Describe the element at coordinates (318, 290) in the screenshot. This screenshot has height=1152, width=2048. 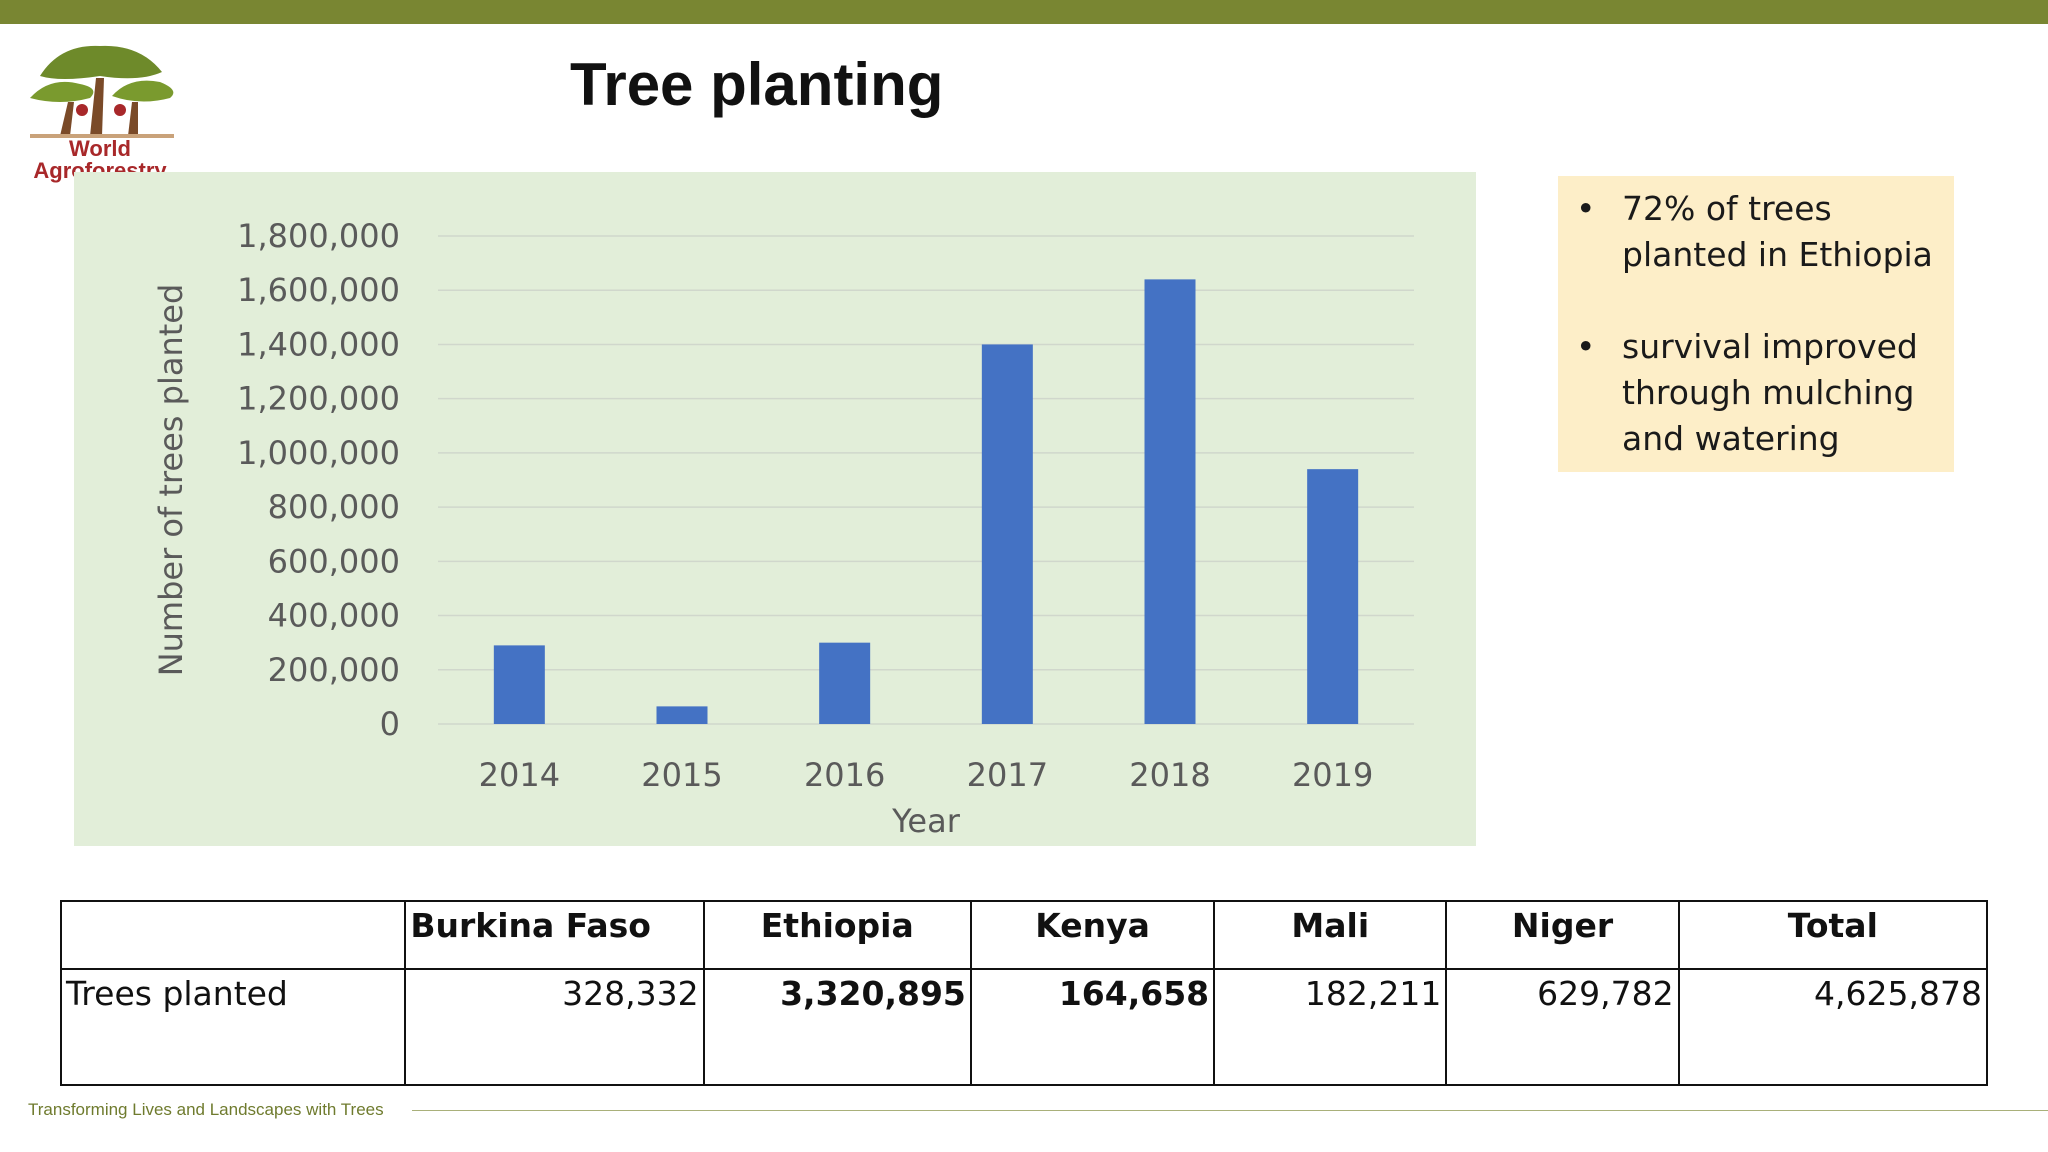
I see `y-tick-label: 1,600,000` at that location.